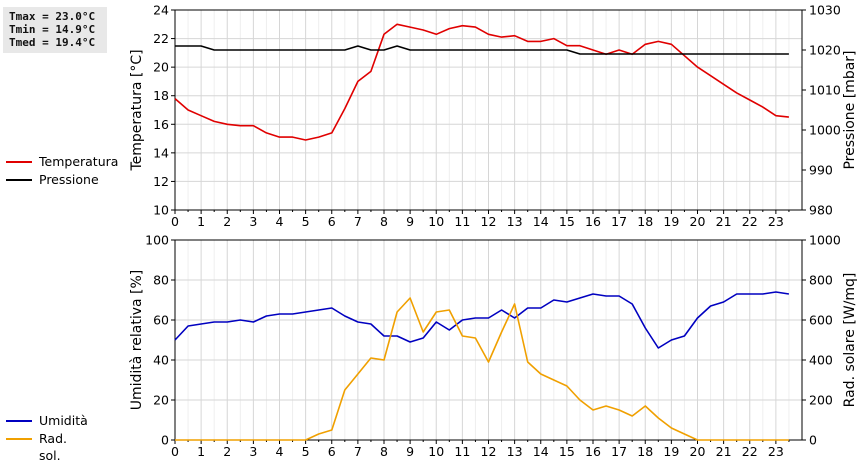 Image resolution: width=860 pixels, height=464 pixels. What do you see at coordinates (52, 29) in the screenshot?
I see `stat-tmin: Tmin = 14.9°C` at bounding box center [52, 29].